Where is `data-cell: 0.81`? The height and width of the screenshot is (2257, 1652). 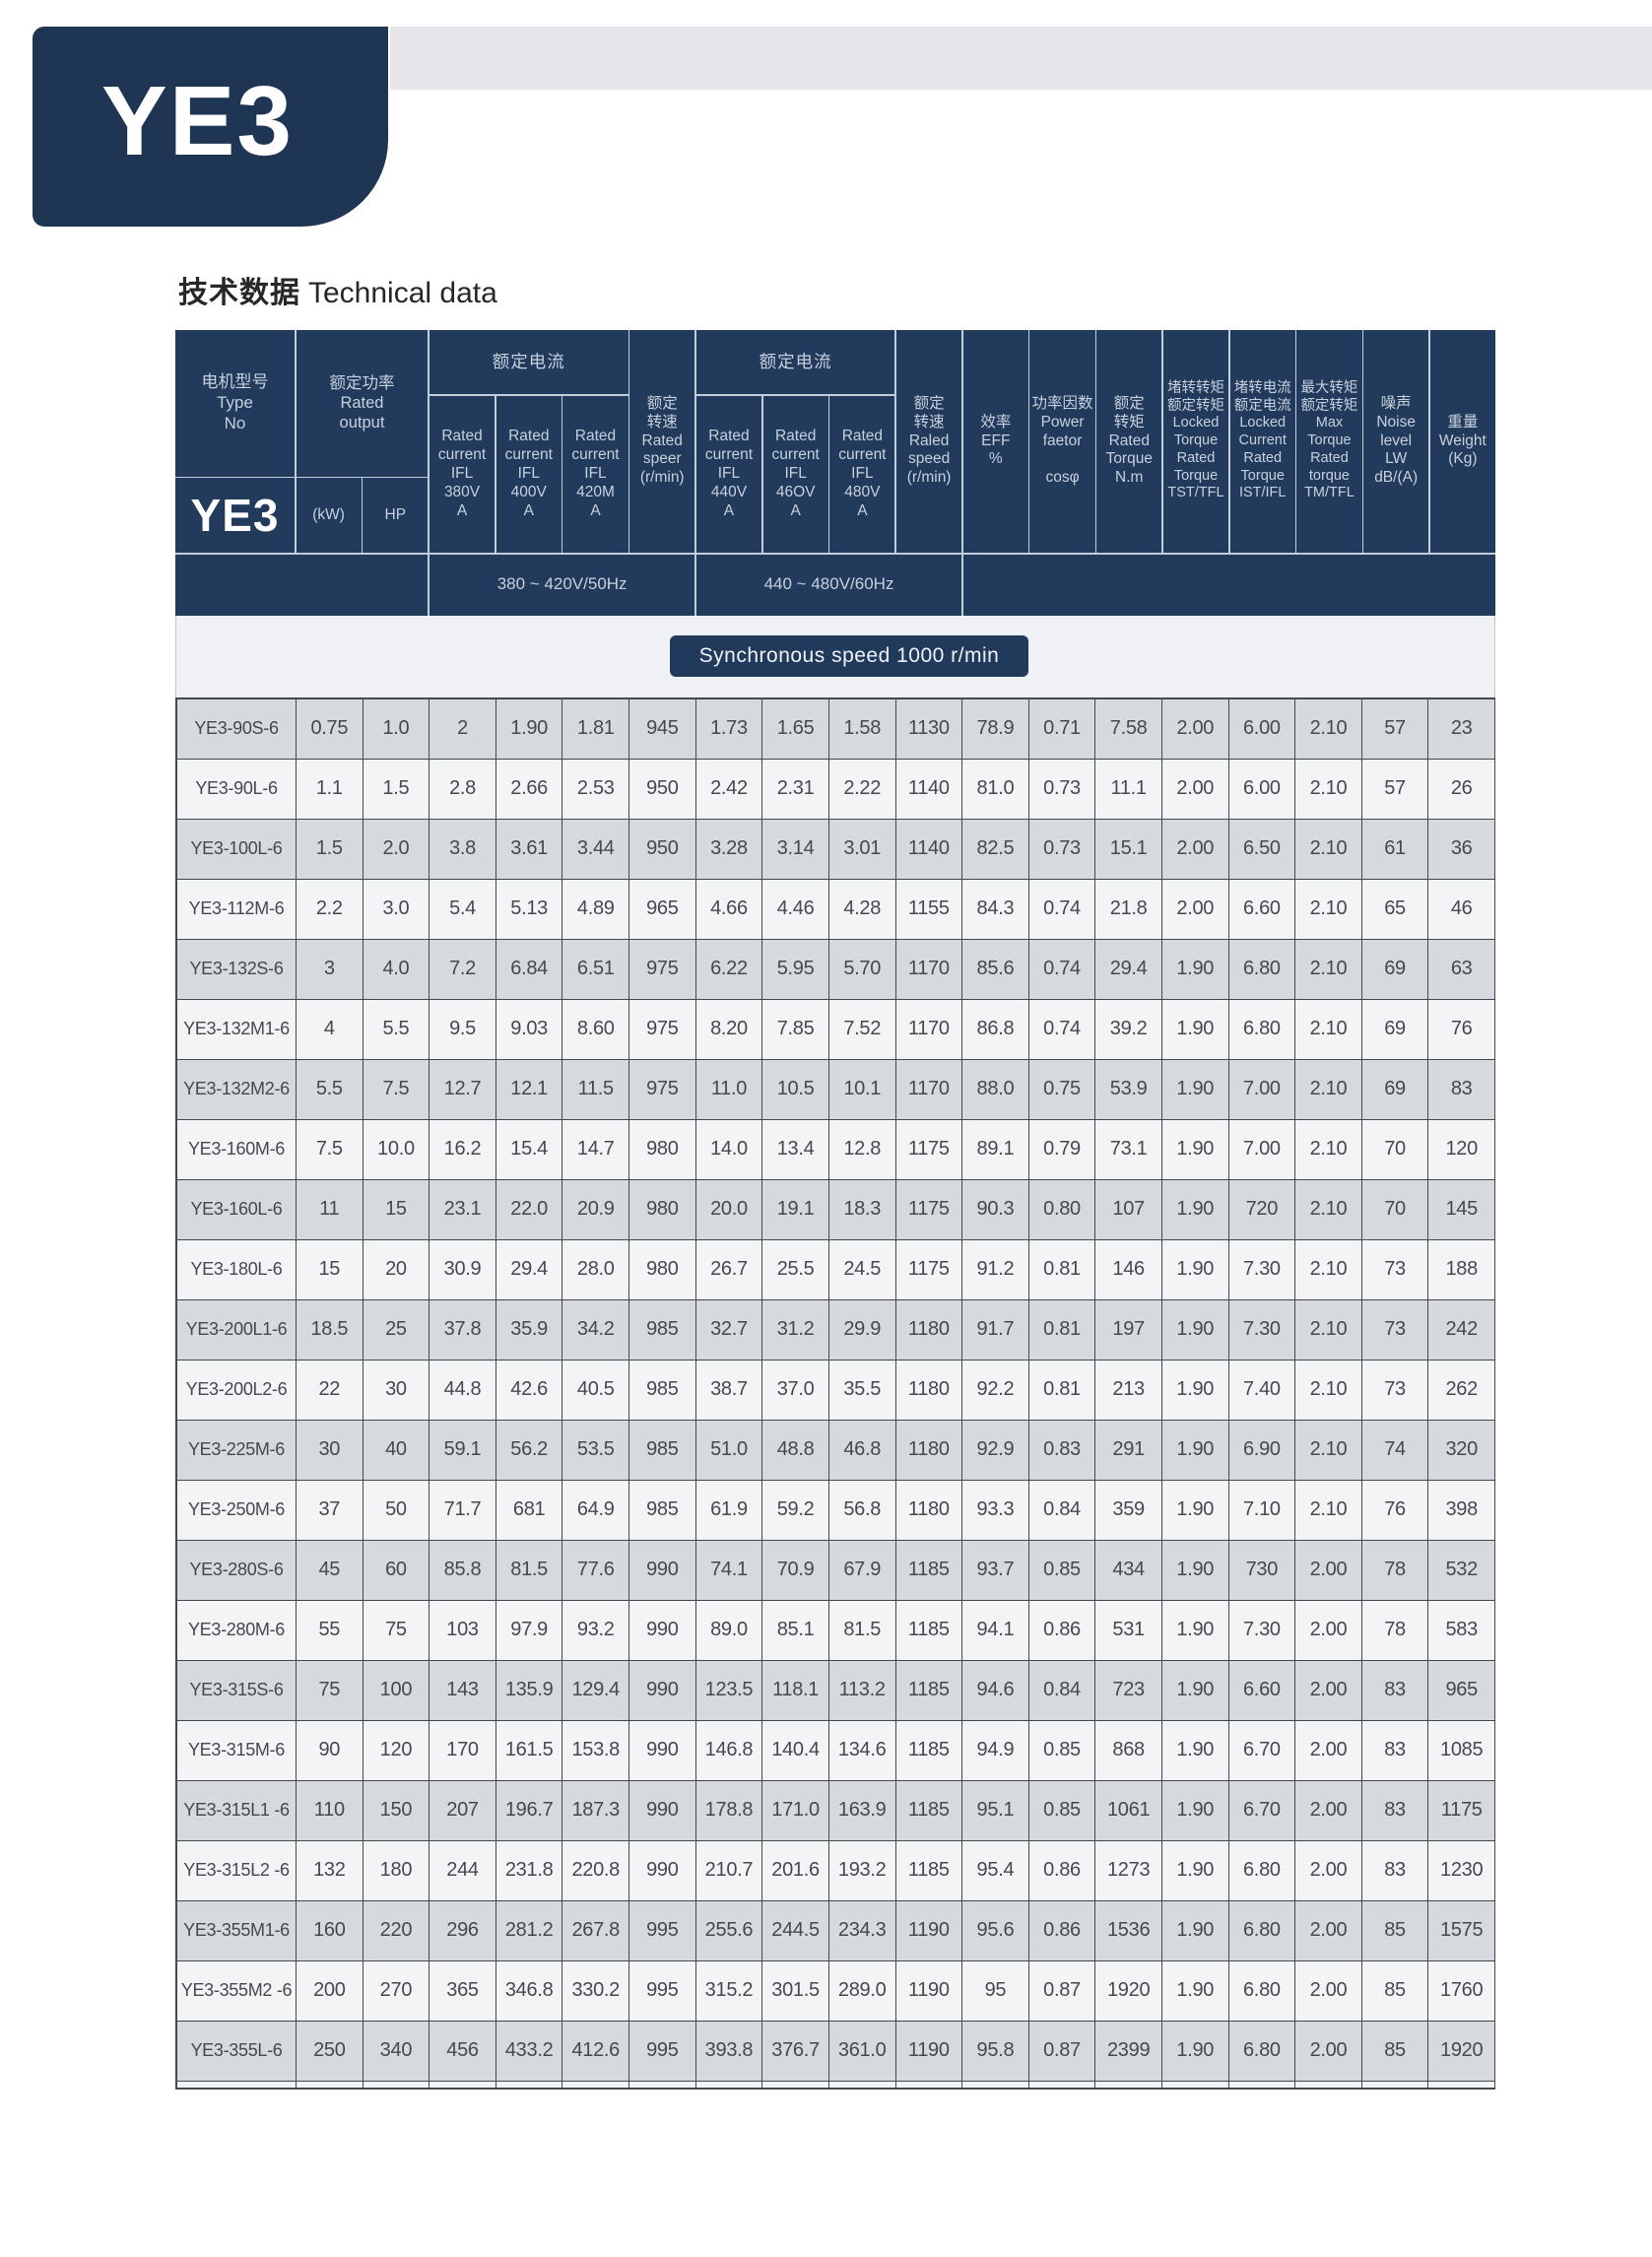 data-cell: 0.81 is located at coordinates (1062, 1330).